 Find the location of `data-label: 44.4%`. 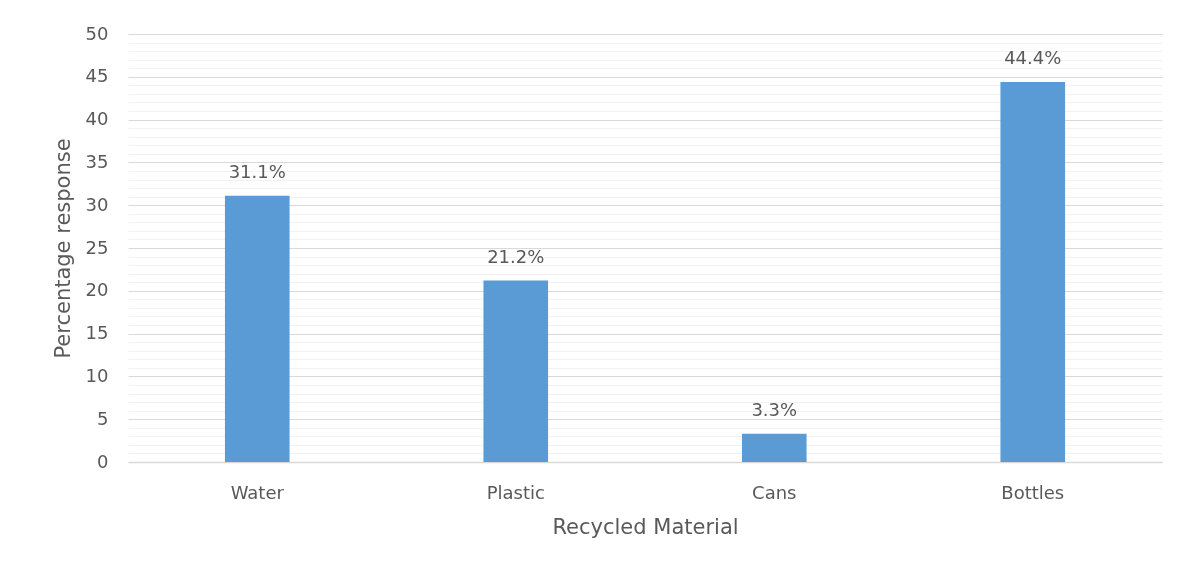

data-label: 44.4% is located at coordinates (1033, 57).